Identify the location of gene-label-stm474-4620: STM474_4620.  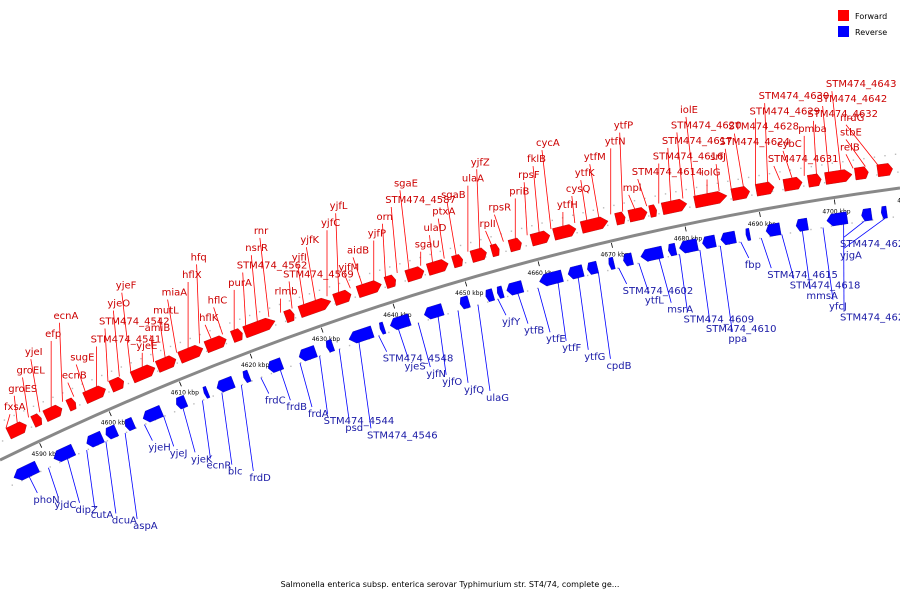
(706, 125).